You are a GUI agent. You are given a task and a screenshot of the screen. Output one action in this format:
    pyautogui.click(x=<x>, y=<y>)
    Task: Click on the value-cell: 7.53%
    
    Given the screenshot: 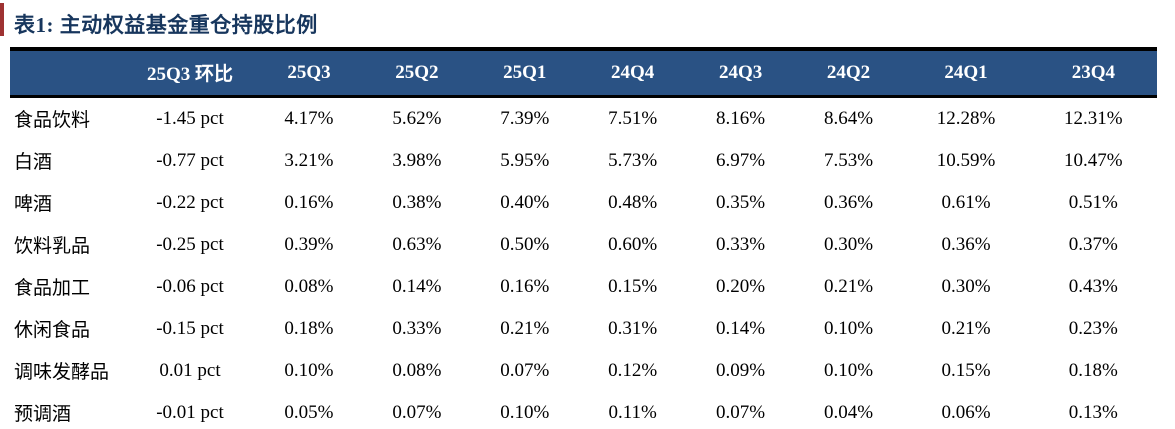 What is the action you would take?
    pyautogui.click(x=848, y=160)
    